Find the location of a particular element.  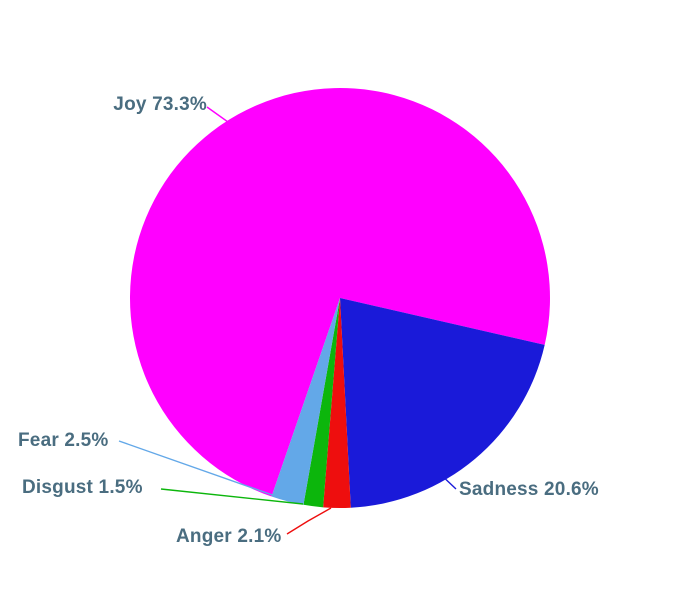

slice-label-joy: Joy 73.3% is located at coordinates (160, 104).